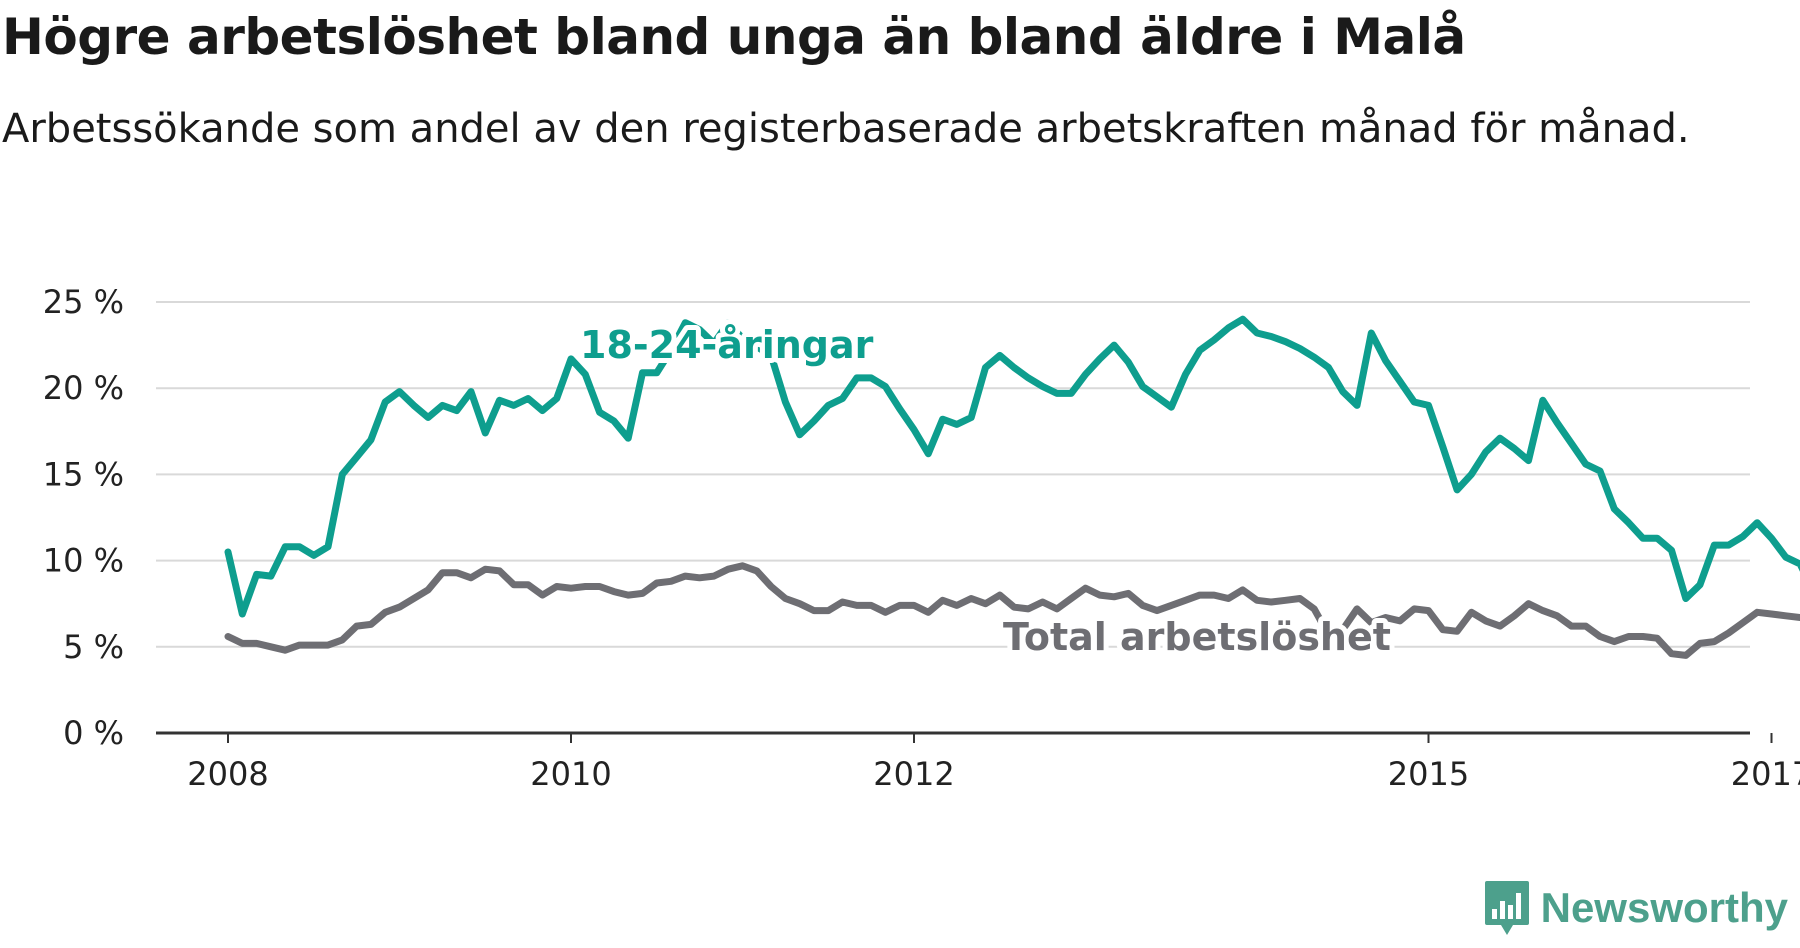 Image resolution: width=1800 pixels, height=948 pixels. I want to click on y-tick-label: 20 %, so click(83, 388).